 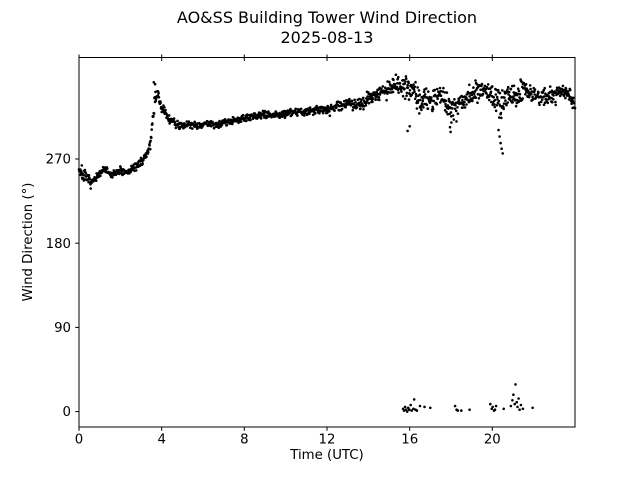 What do you see at coordinates (244, 440) in the screenshot?
I see `x-tick-label: 8` at bounding box center [244, 440].